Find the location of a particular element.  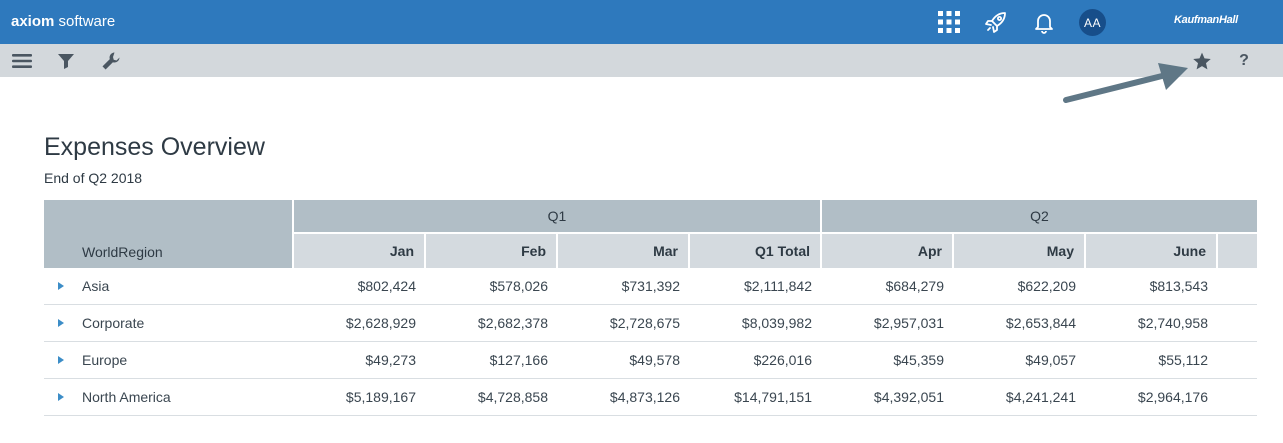

star-icon is located at coordinates (1202, 61).